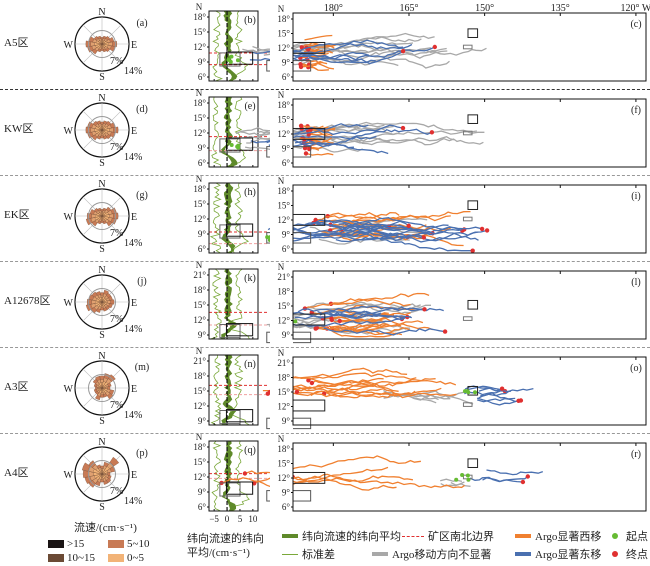 The width and height of the screenshot is (650, 566). What do you see at coordinates (142, 453) in the screenshot?
I see `rose-panel-label: (p)` at bounding box center [142, 453].